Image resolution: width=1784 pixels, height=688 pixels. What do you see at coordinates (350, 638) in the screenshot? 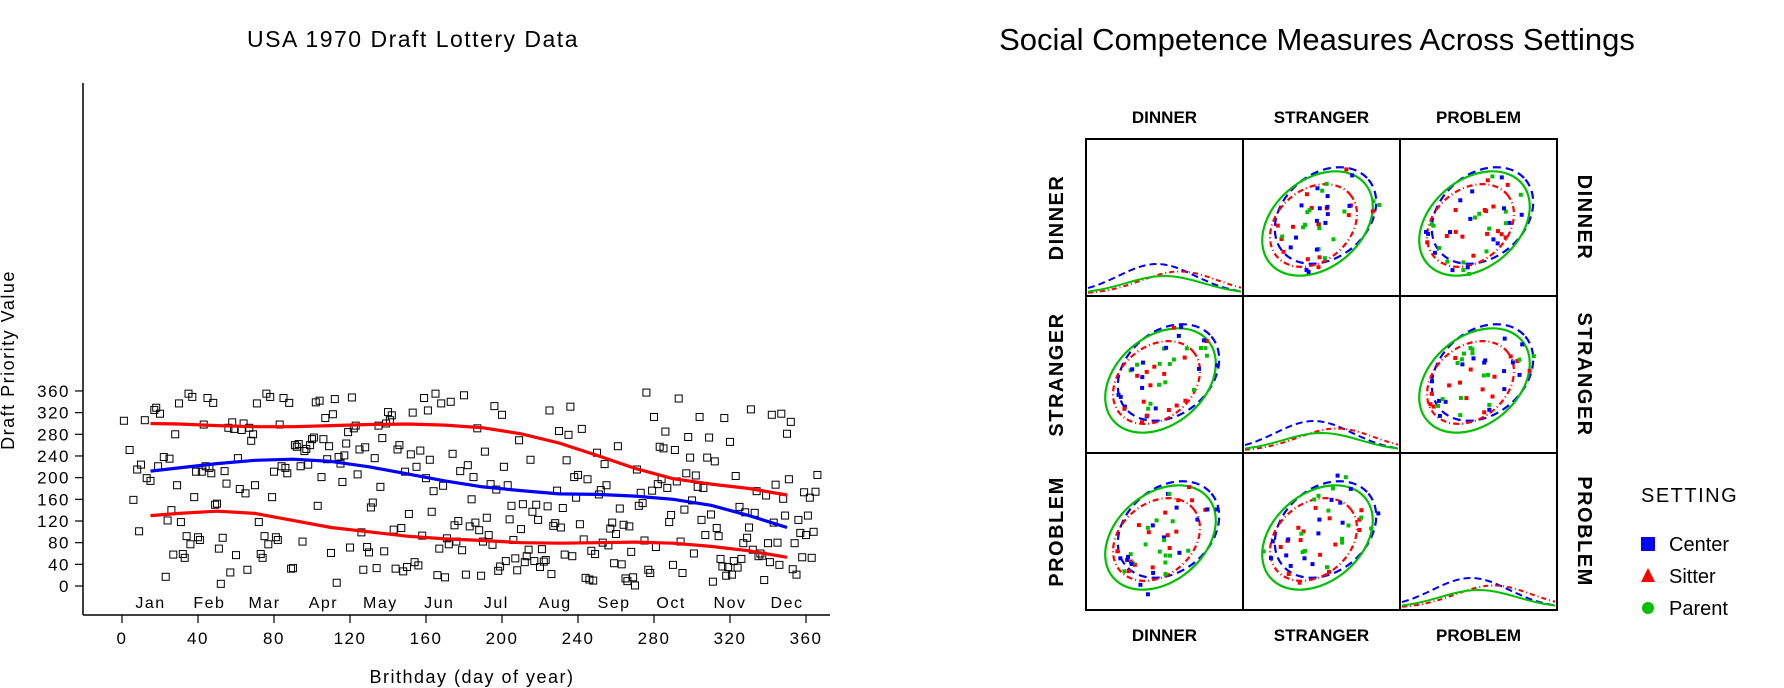
I see `x-tick-label: 120` at bounding box center [350, 638].